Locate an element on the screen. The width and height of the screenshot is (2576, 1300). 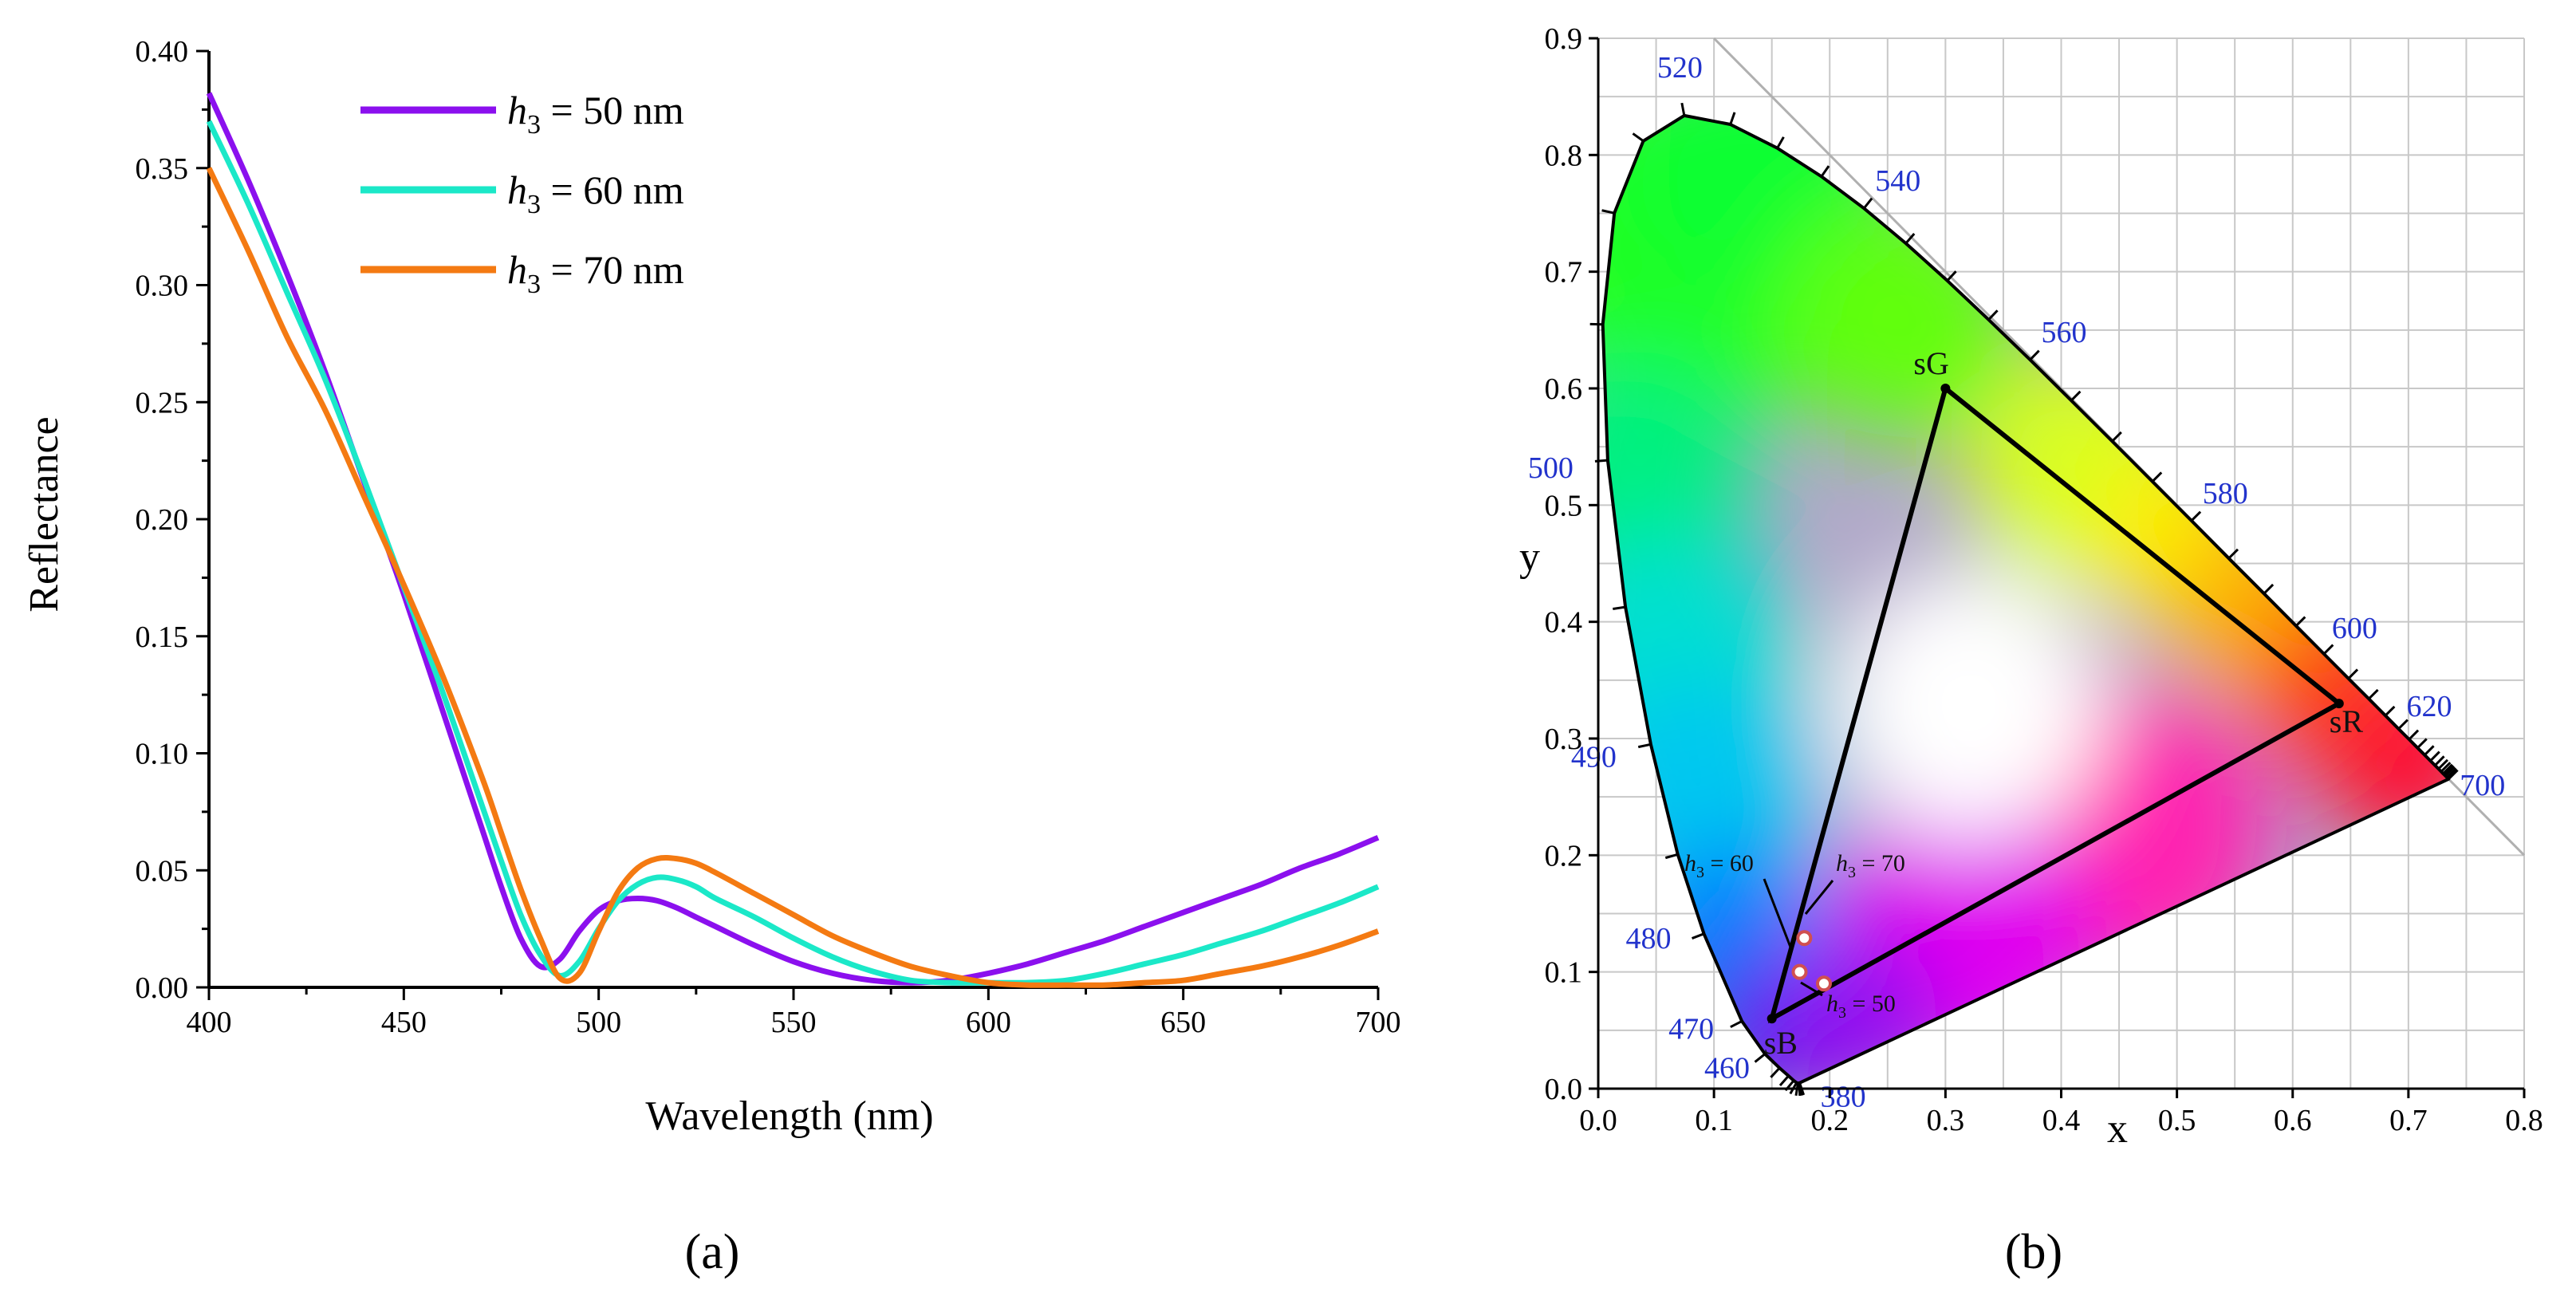
wavelength-label: 500 is located at coordinates (1551, 468).